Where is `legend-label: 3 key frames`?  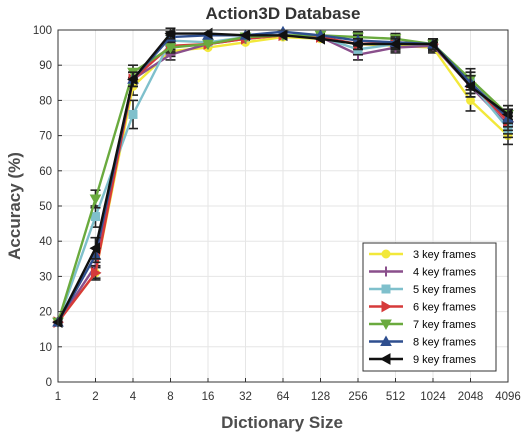
legend-label: 3 key frames is located at coordinates (444, 255).